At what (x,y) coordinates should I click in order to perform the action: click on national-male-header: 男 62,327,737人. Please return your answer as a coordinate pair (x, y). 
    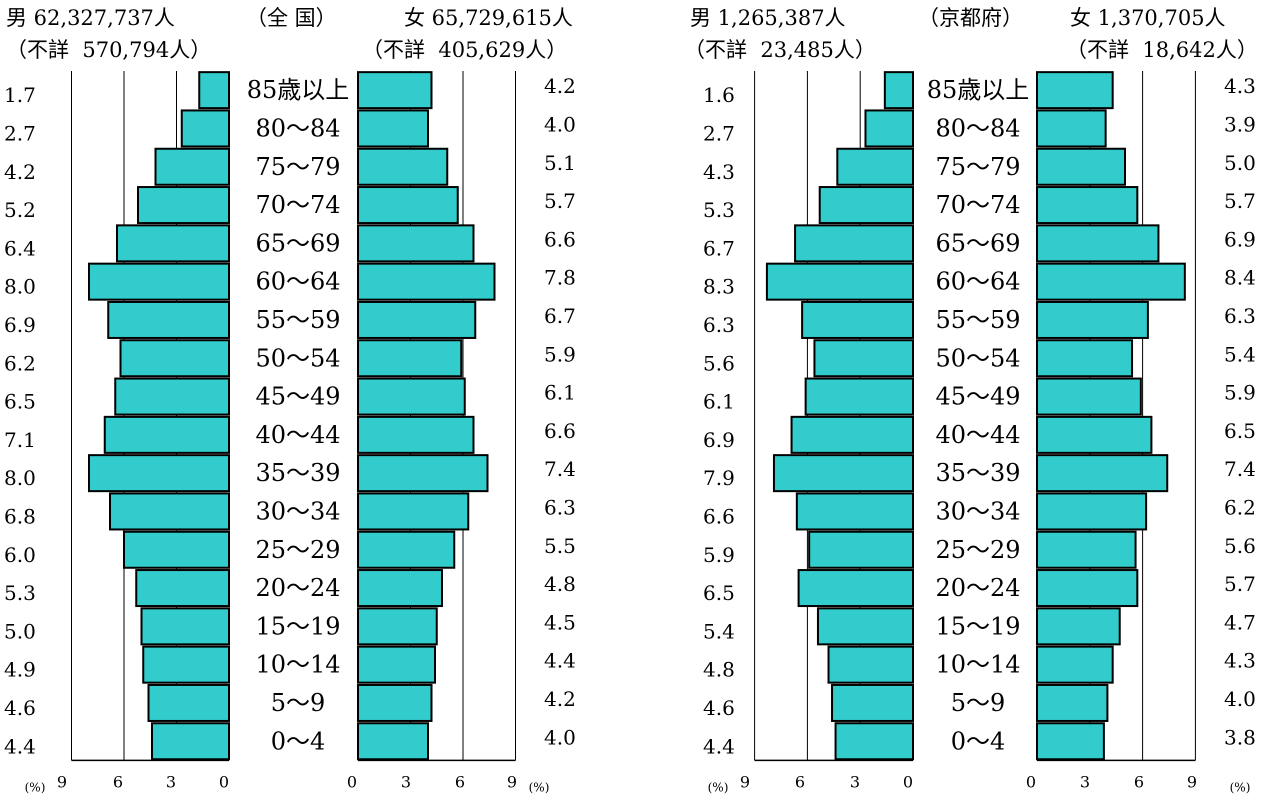
    Looking at the image, I should click on (90, 18).